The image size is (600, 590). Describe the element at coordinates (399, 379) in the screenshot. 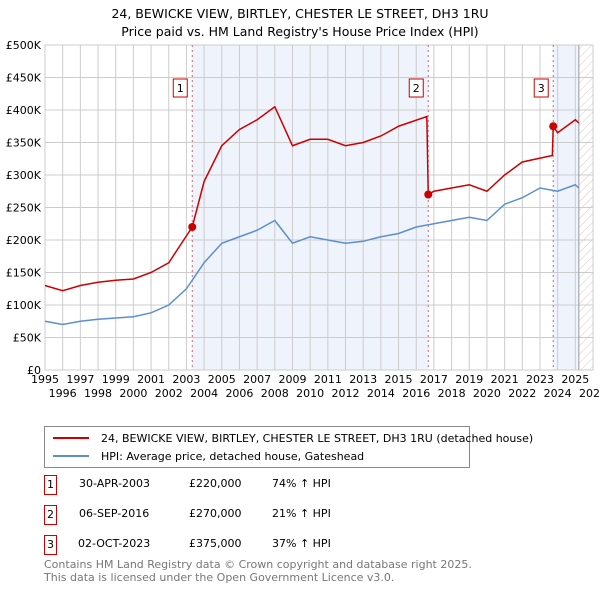

I see `x-tick-label: 2015` at that location.